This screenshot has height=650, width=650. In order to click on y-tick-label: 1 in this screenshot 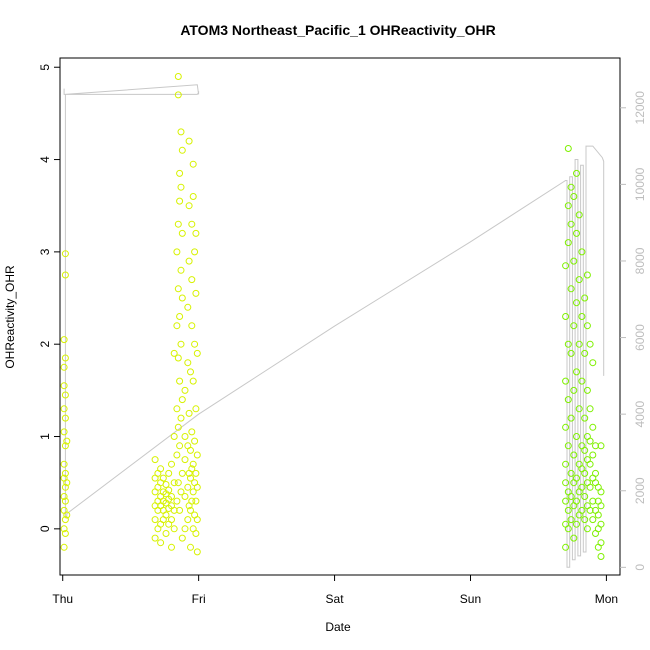, I will do `click(45, 436)`.